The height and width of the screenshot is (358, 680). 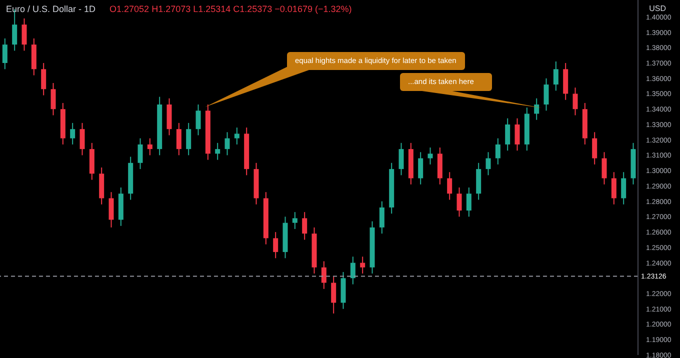 I want to click on chart-subtitle: O1.27052 H1.27073 L1.25314 C1.25373 −0.01679 (−1.32%), so click(x=231, y=9).